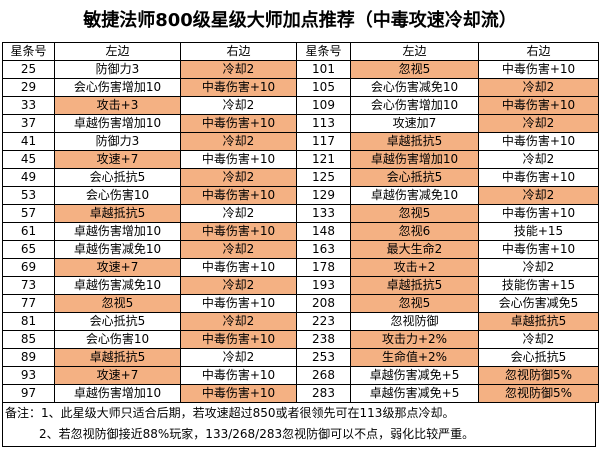 The height and width of the screenshot is (450, 600). I want to click on table-cell: 忽视防御5%, so click(538, 393).